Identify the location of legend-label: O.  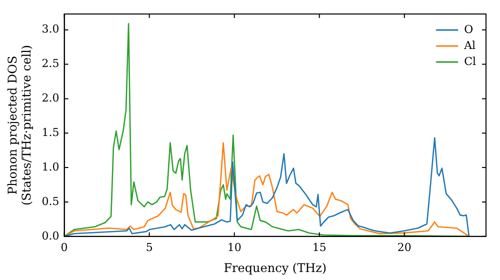
(469, 29).